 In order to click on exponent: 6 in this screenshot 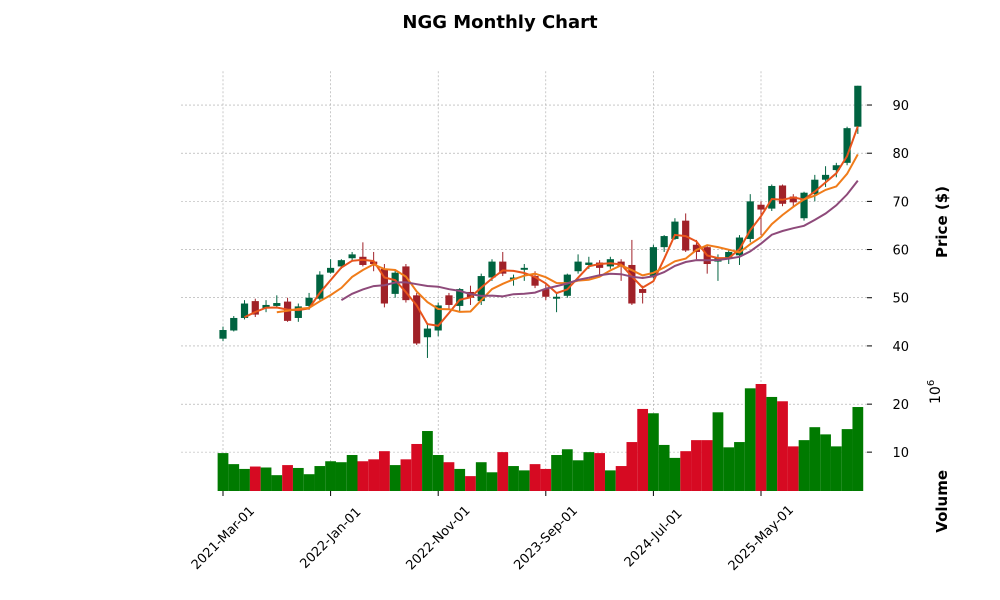, I will do `click(931, 383)`.